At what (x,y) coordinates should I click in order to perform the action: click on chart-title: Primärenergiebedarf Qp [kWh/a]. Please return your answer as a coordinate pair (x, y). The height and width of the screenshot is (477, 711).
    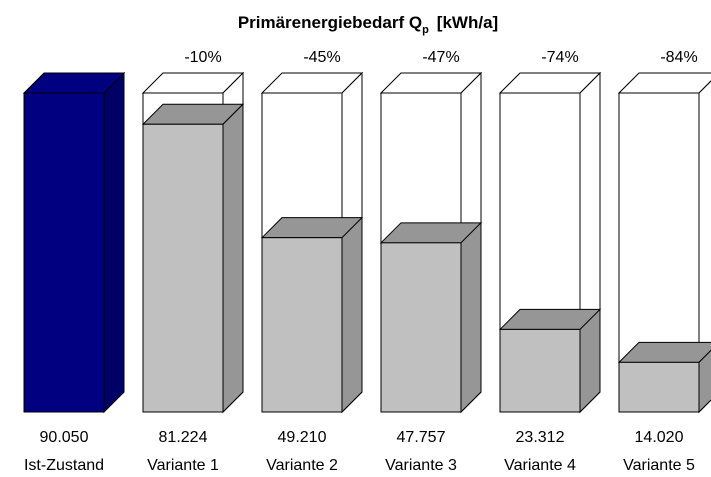
    Looking at the image, I should click on (368, 24).